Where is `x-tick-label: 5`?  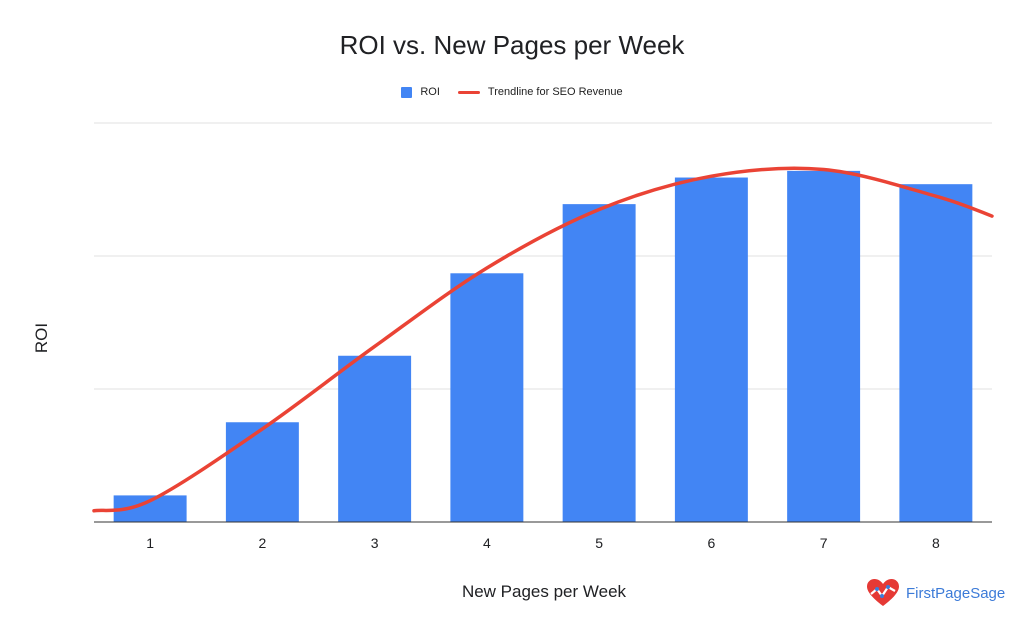 x-tick-label: 5 is located at coordinates (599, 543).